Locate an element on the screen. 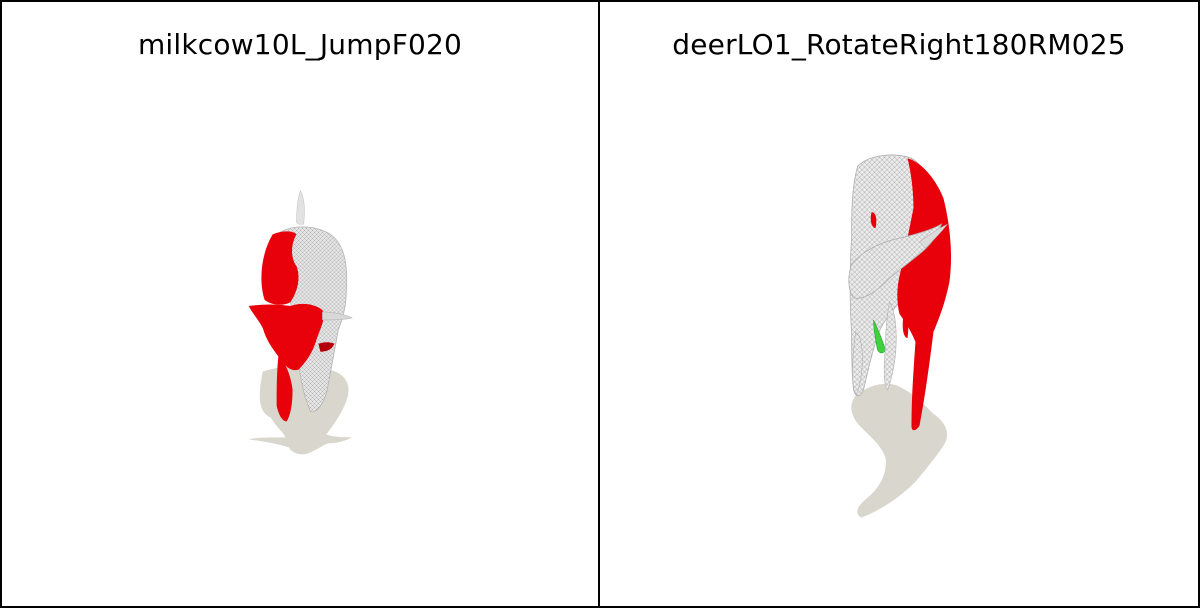 This screenshot has height=608, width=1200. cow-horn-right is located at coordinates (337, 316).